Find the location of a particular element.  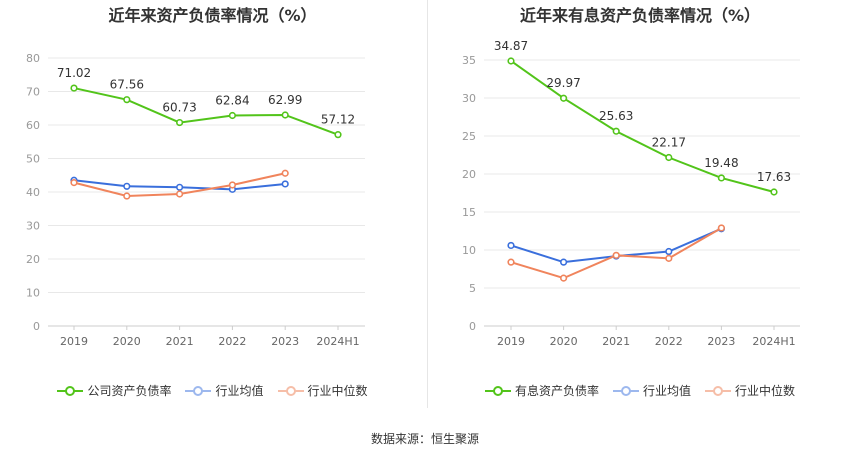

data-label: 17.63 is located at coordinates (774, 177).